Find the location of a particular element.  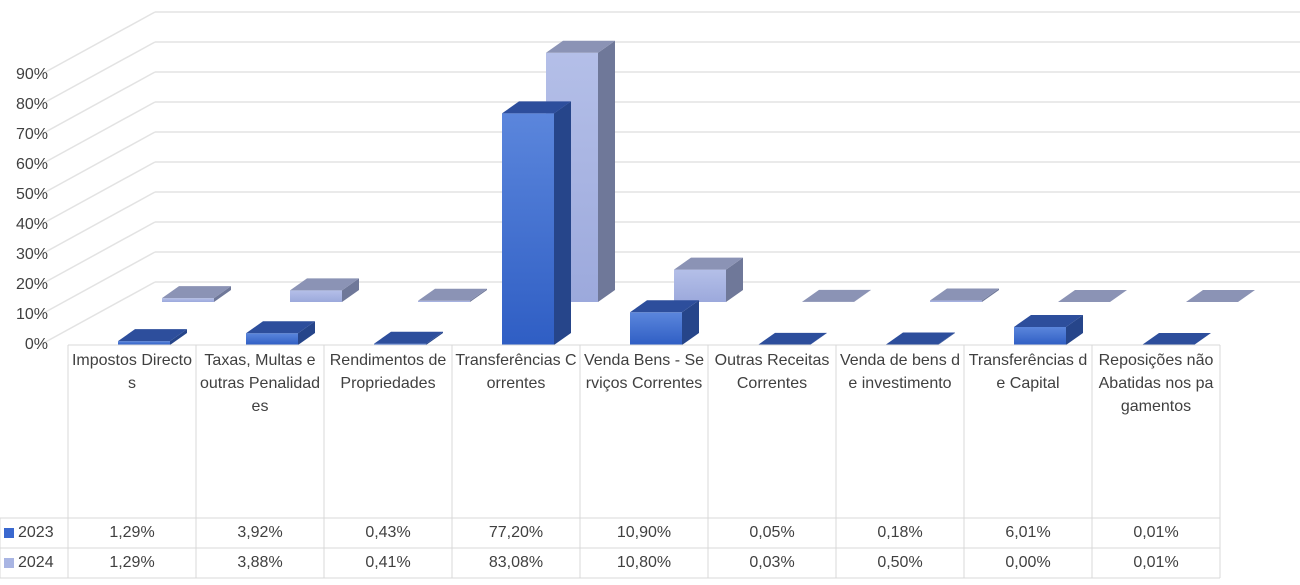

y-tick-label: 50% is located at coordinates (32, 194).